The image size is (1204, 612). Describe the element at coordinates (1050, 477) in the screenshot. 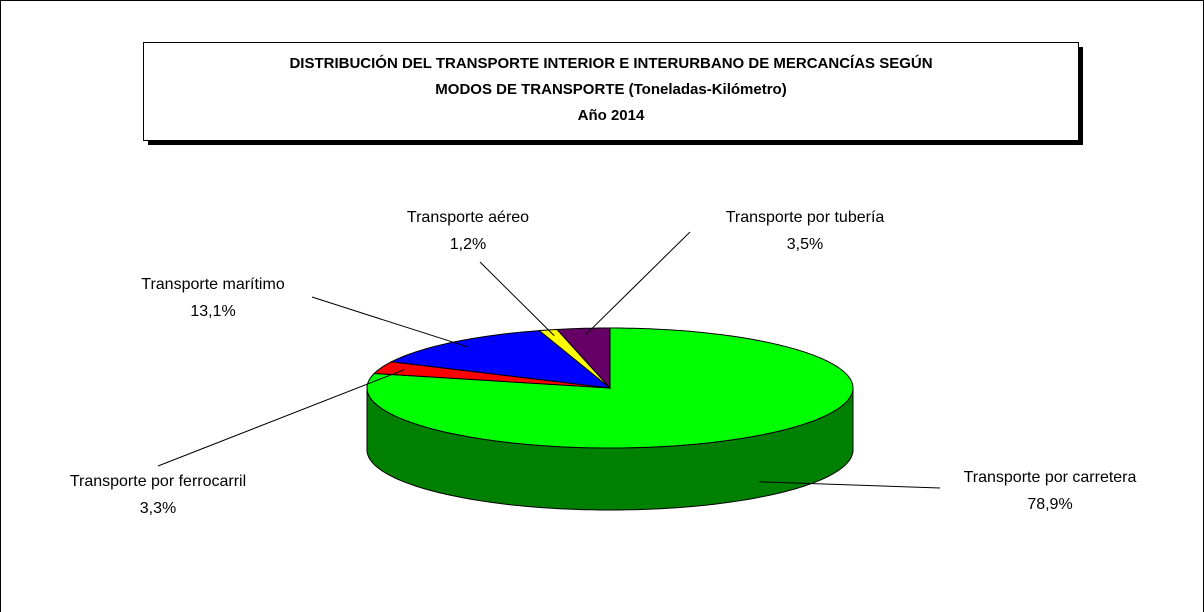

I see `slice-label: Transporte por carretera` at that location.